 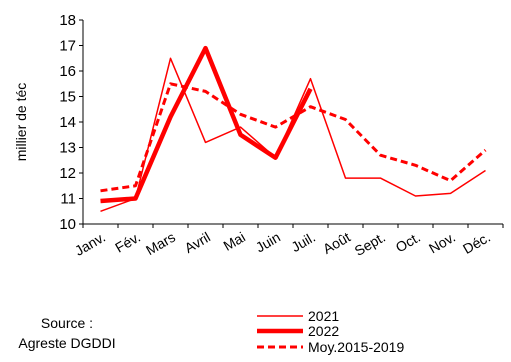 What do you see at coordinates (370, 244) in the screenshot?
I see `x-tick-label: Sept.` at bounding box center [370, 244].